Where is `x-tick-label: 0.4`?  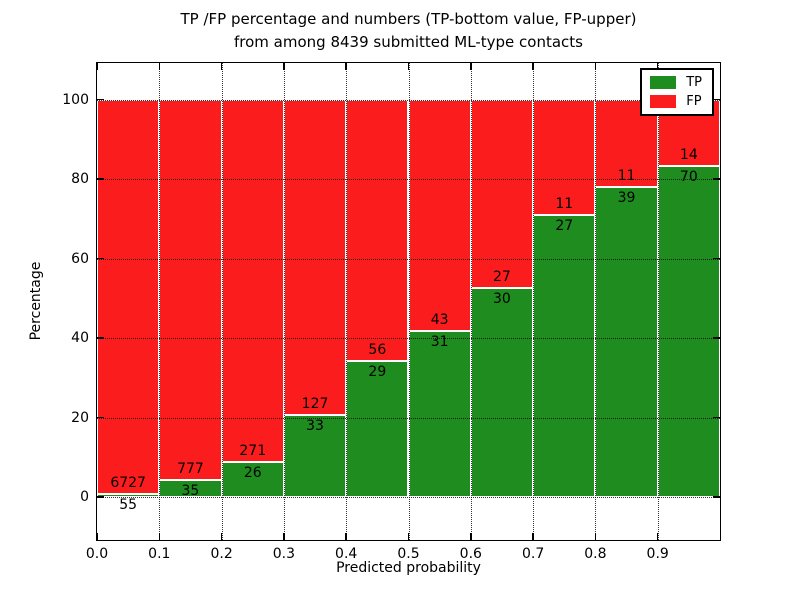 x-tick-label: 0.4 is located at coordinates (346, 554).